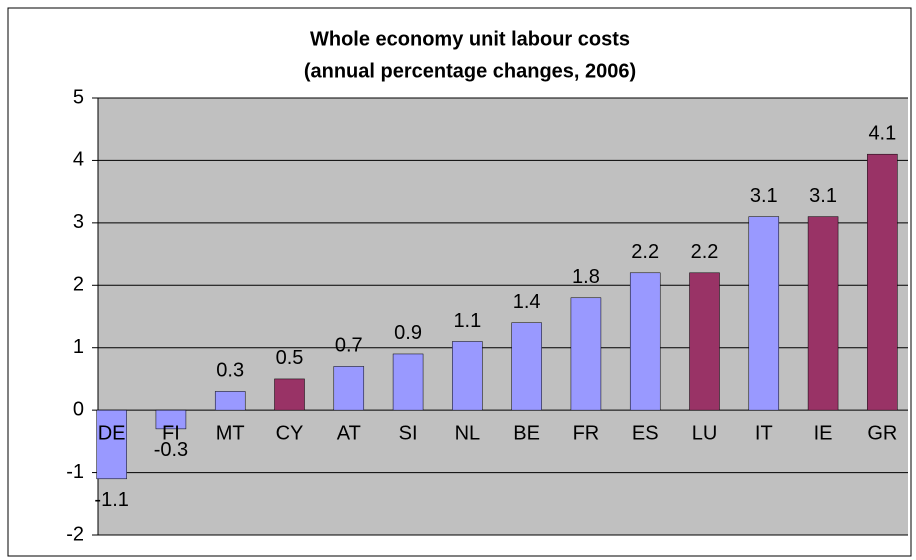 This screenshot has width=916, height=560. Describe the element at coordinates (78, 222) in the screenshot. I see `y-tick-label: 3` at that location.